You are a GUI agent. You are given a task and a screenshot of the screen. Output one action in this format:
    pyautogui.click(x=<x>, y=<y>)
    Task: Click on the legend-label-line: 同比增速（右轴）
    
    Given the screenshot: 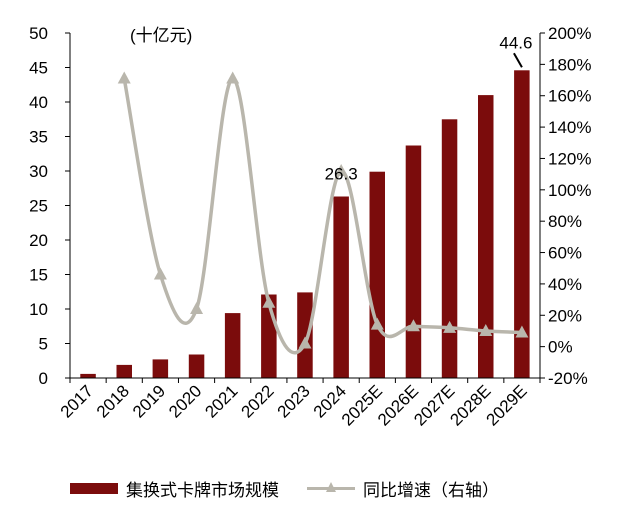 What is the action you would take?
    pyautogui.click(x=431, y=490)
    